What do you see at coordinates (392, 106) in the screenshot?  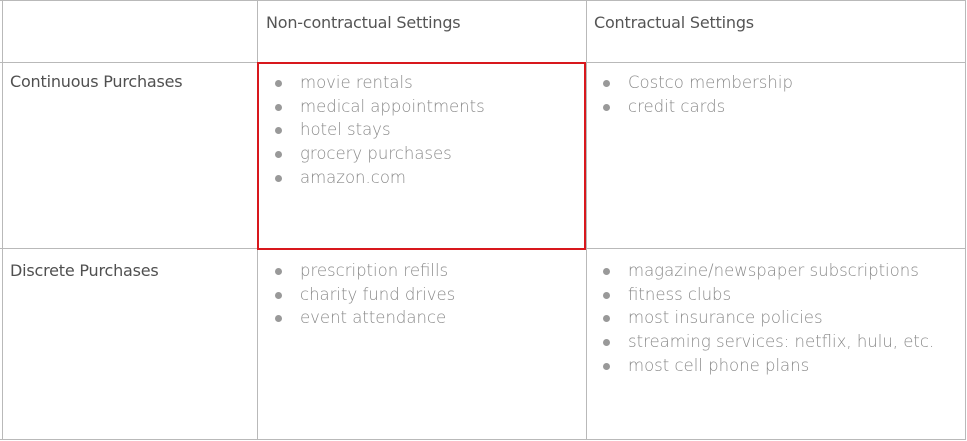 I see `list-item-text: medical appointments` at bounding box center [392, 106].